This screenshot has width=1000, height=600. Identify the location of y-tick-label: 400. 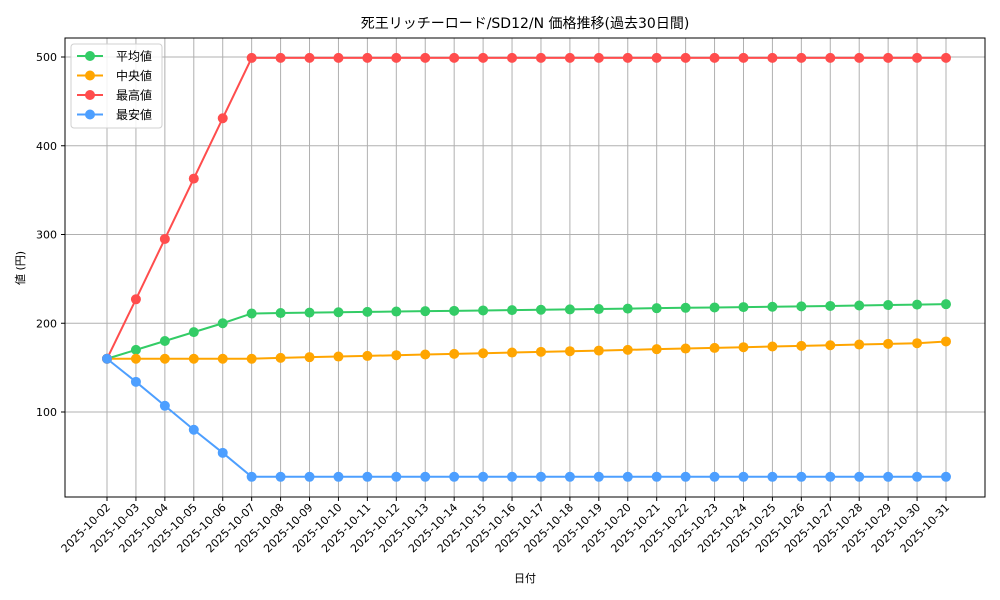
(46, 146).